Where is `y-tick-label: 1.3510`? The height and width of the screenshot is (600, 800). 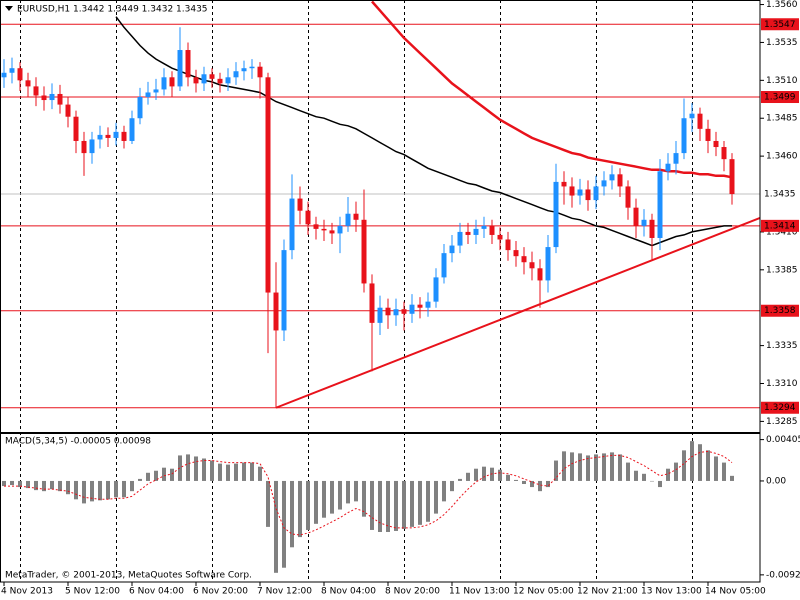
y-tick-label: 1.3510 is located at coordinates (782, 81).